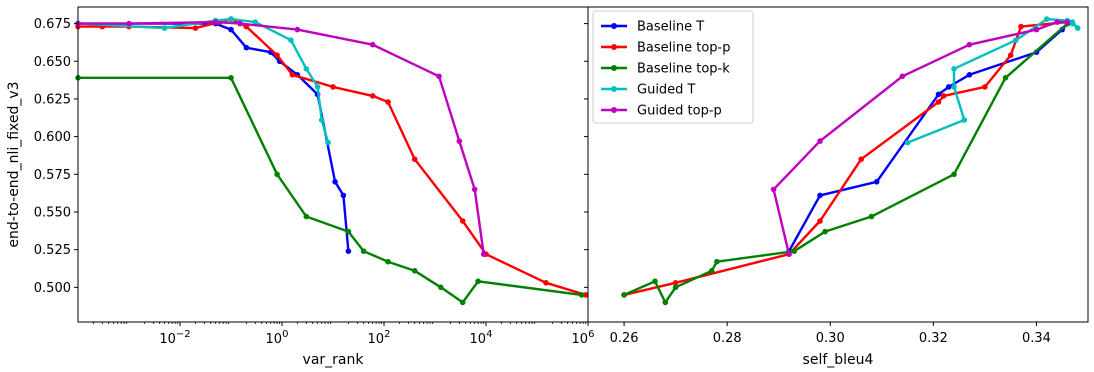  What do you see at coordinates (387, 334) in the screenshot?
I see `x-tick-exponent: 2` at bounding box center [387, 334].